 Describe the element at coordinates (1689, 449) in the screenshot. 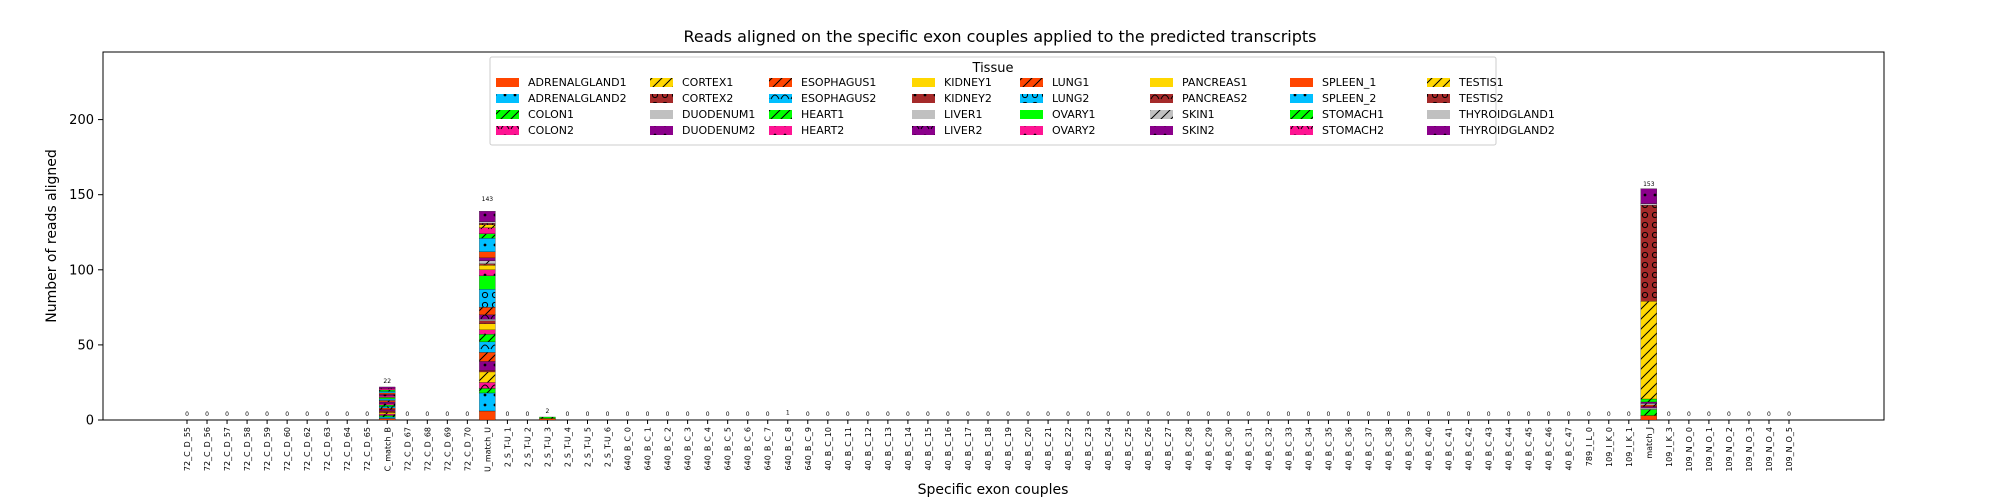

I see `x-tick-label: 109_N_O_0` at that location.